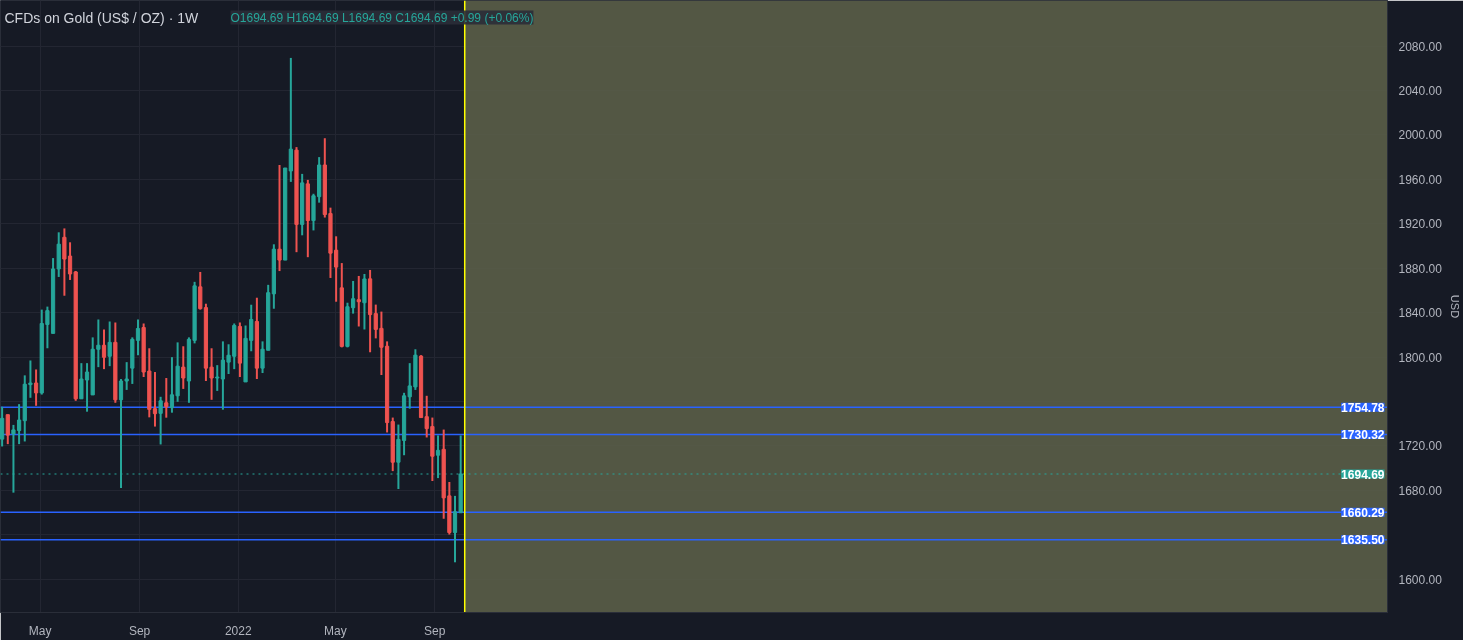 The image size is (1463, 640). What do you see at coordinates (1420, 224) in the screenshot?
I see `y-tick-label: 1920.00` at bounding box center [1420, 224].